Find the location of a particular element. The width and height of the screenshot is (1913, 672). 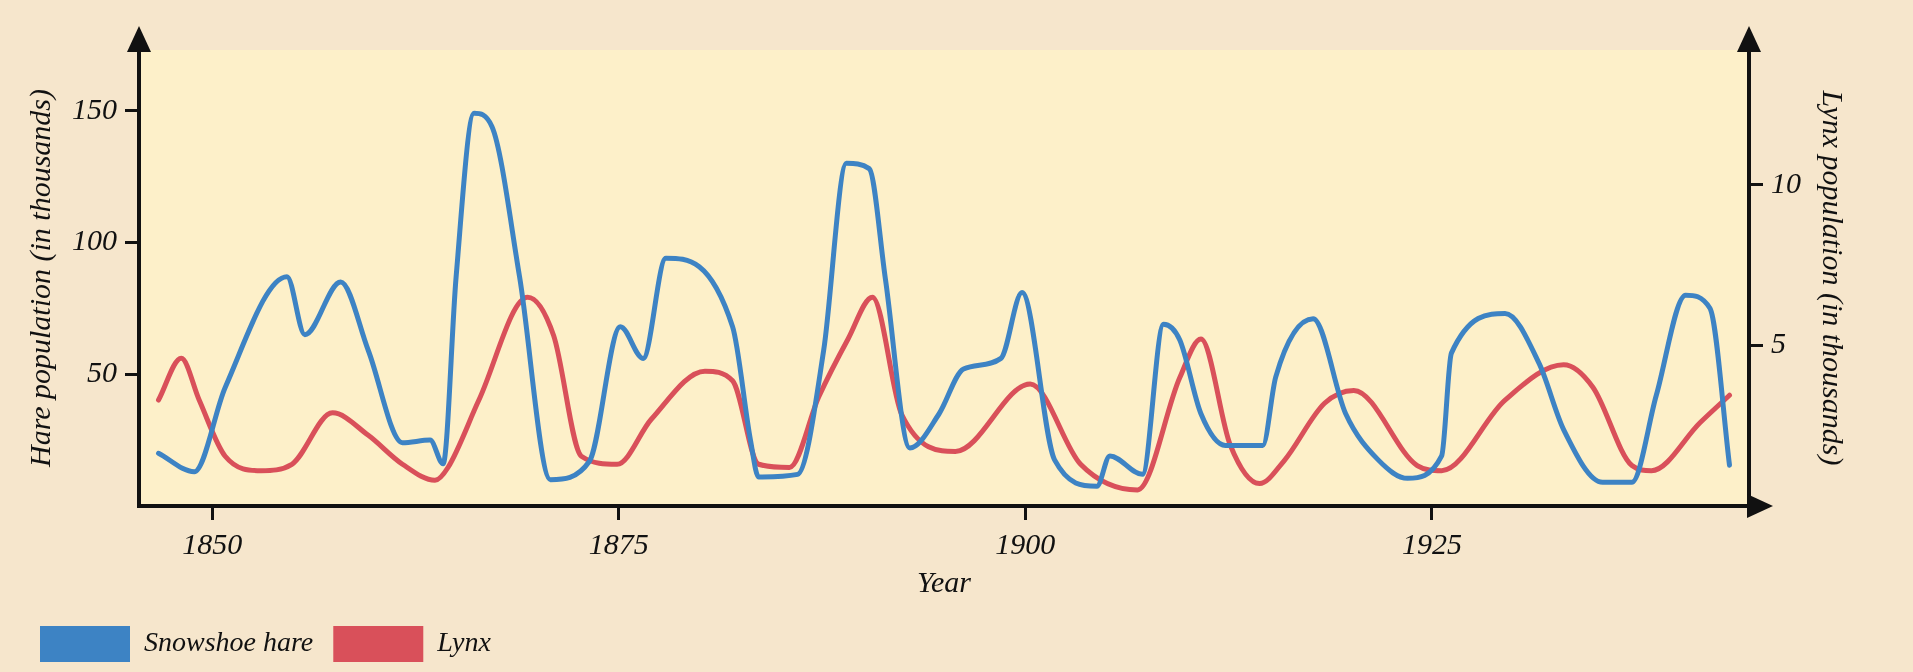

legend-label: Snowshoe hare is located at coordinates (229, 642).